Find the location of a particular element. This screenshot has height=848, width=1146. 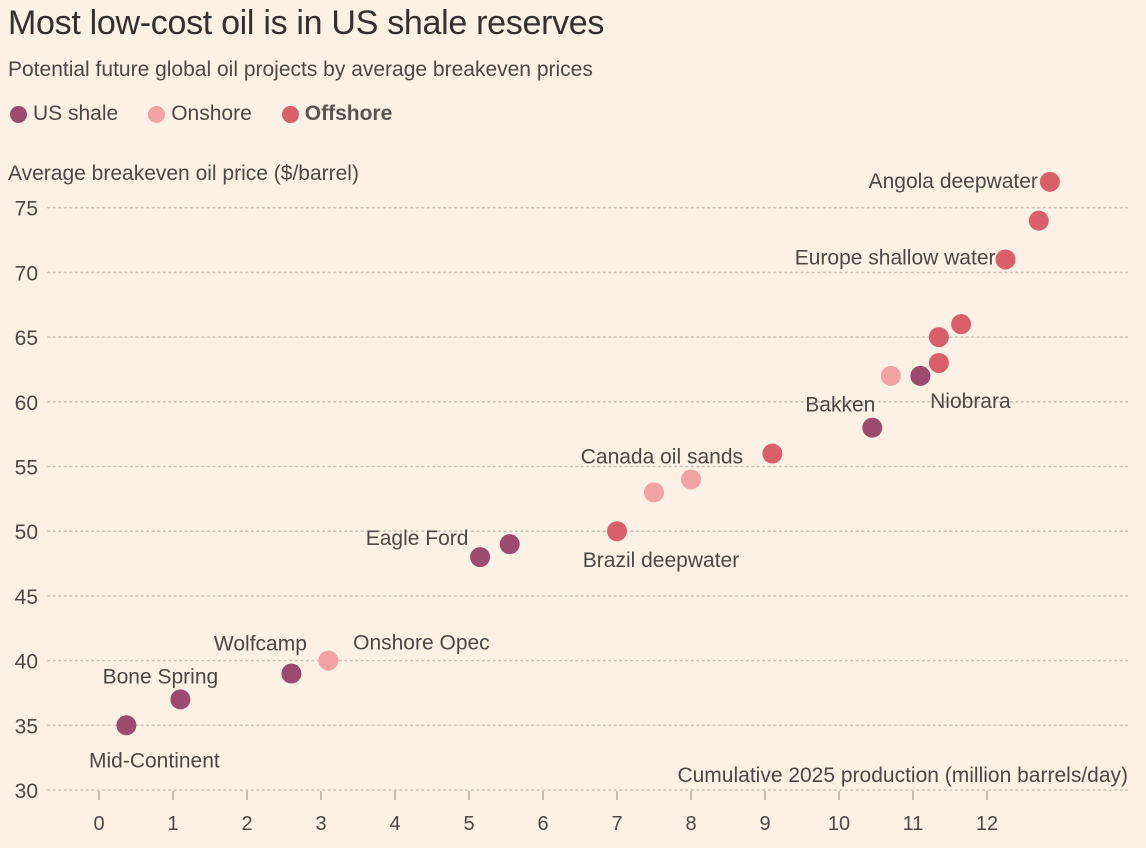

label-canada-oil-sands: Canada oil sands is located at coordinates (662, 456).